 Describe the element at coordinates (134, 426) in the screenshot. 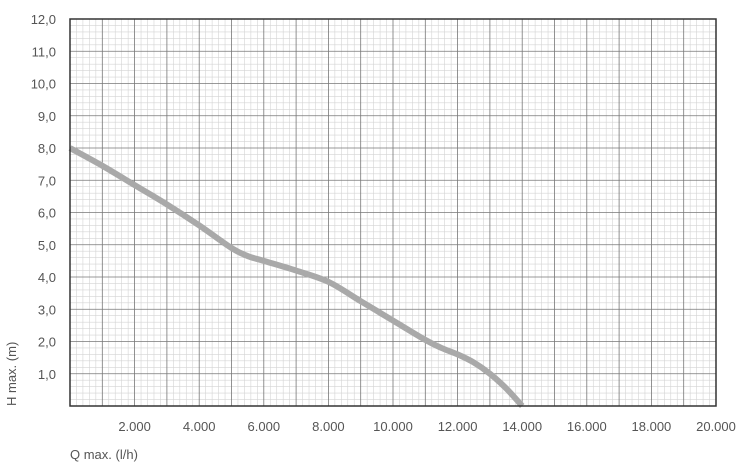

I see `x-tick-label: 2.000` at that location.